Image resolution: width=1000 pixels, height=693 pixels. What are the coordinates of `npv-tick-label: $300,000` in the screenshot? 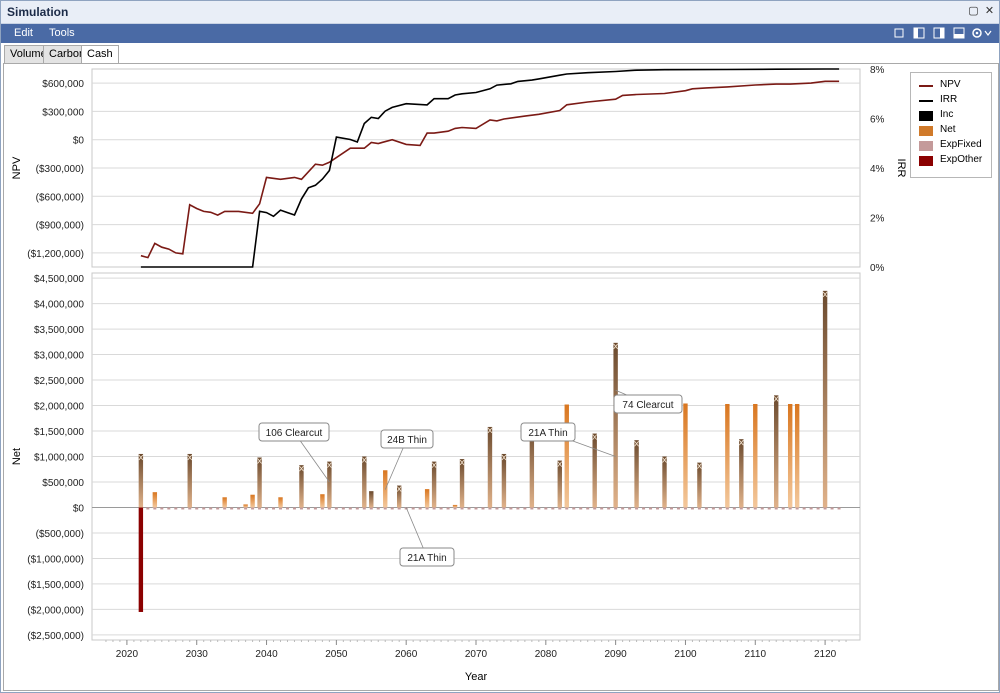 It's located at (63, 112).